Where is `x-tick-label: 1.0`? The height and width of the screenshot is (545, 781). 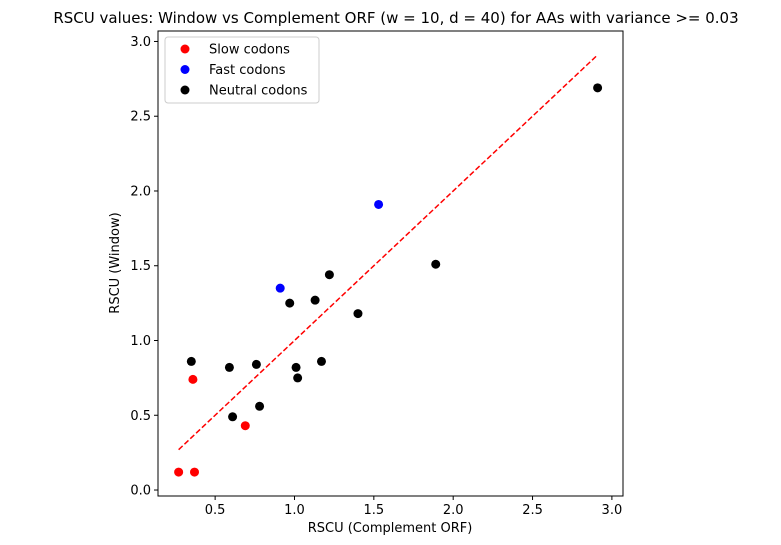 x-tick-label: 1.0 is located at coordinates (294, 510).